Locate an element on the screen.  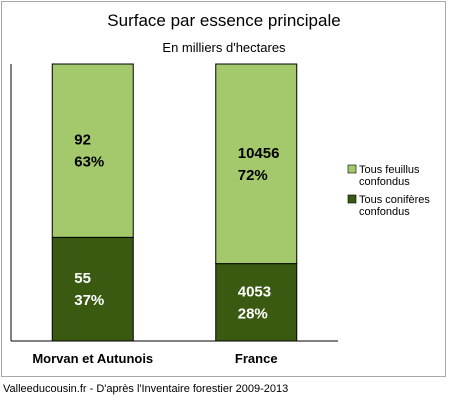
legend-text-0-0: Tous feuillus is located at coordinates (389, 170).